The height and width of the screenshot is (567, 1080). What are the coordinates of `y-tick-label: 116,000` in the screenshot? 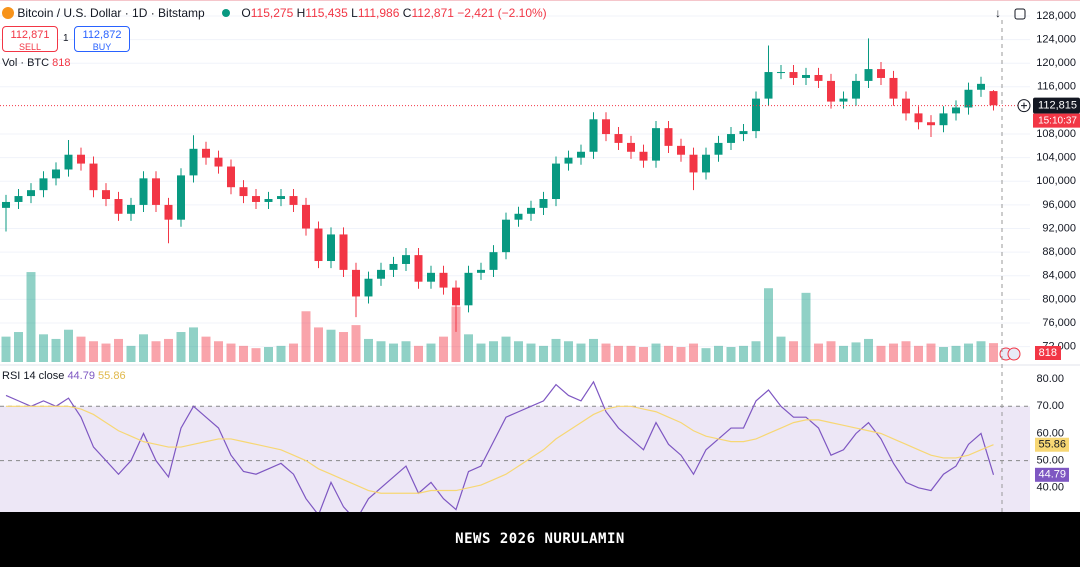 It's located at (1056, 87).